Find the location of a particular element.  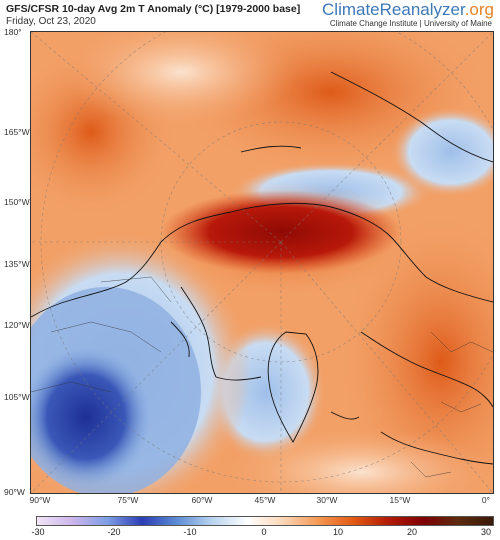

hot-zone-core is located at coordinates (281, 232).